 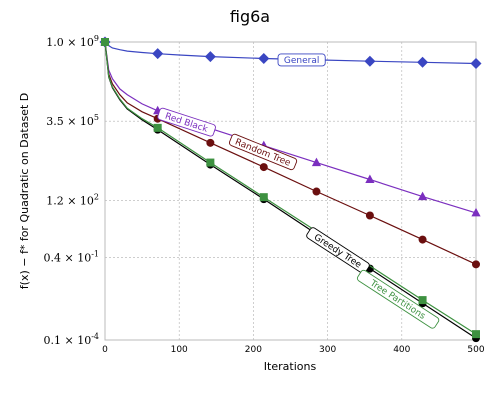 What do you see at coordinates (475, 350) in the screenshot?
I see `x-tick-label: 500` at bounding box center [475, 350].